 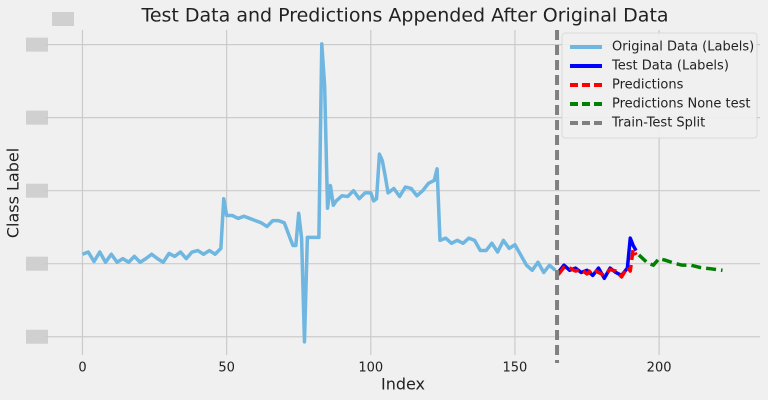 I want to click on y-axis-label: Class Label, so click(x=13, y=193).